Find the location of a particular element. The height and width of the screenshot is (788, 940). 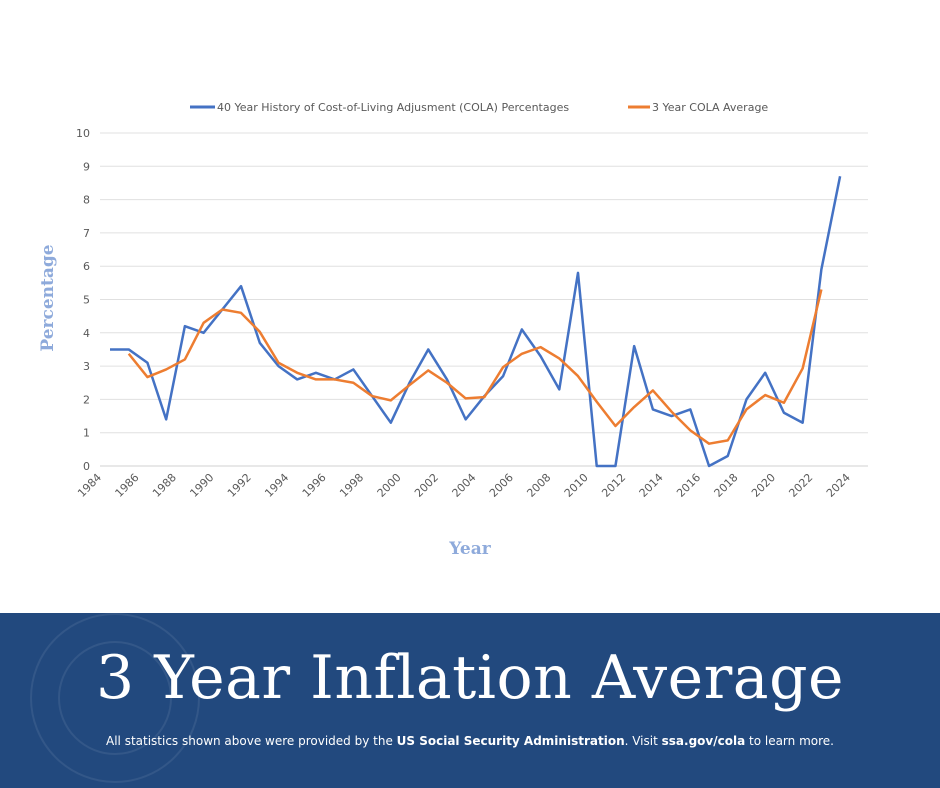

x-tick-label: 2022 is located at coordinates (800, 485).